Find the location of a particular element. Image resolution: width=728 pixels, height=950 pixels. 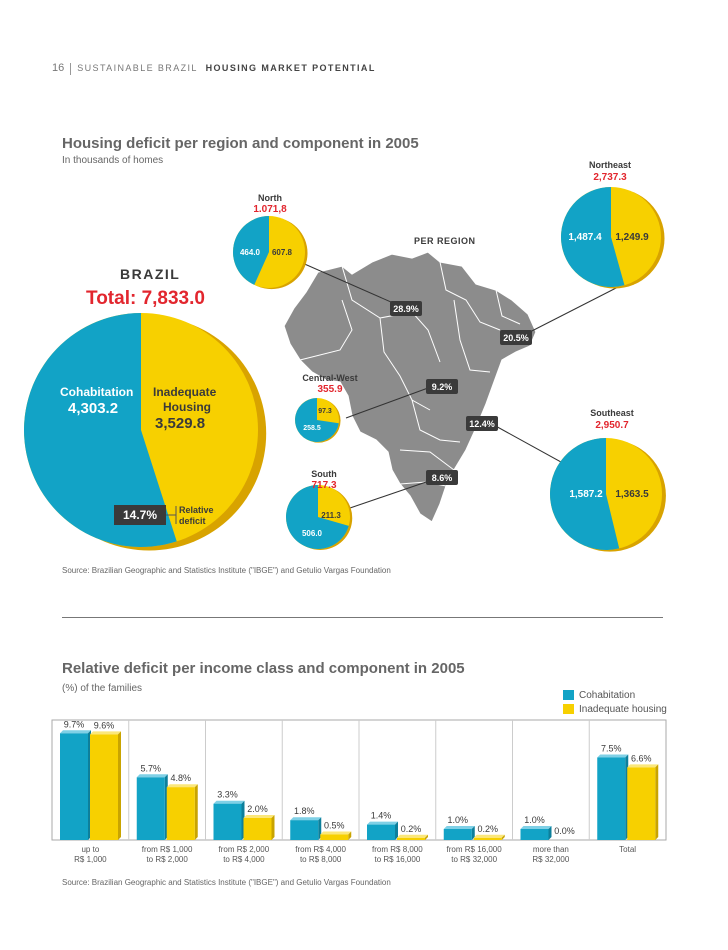

category-label: up to is located at coordinates (90, 849).